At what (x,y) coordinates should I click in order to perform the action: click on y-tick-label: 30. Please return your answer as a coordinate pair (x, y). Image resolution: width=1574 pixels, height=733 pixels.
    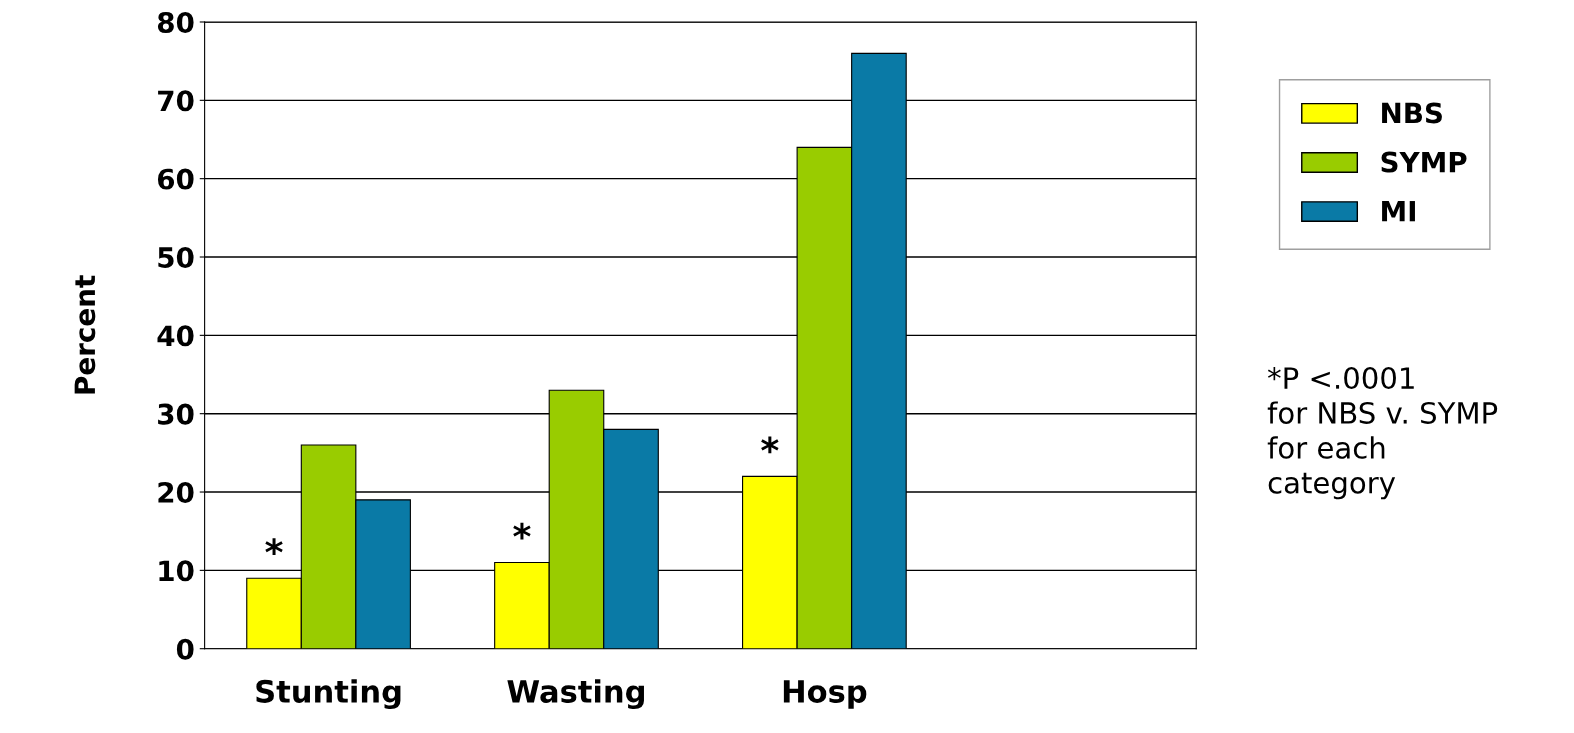
    Looking at the image, I should click on (176, 414).